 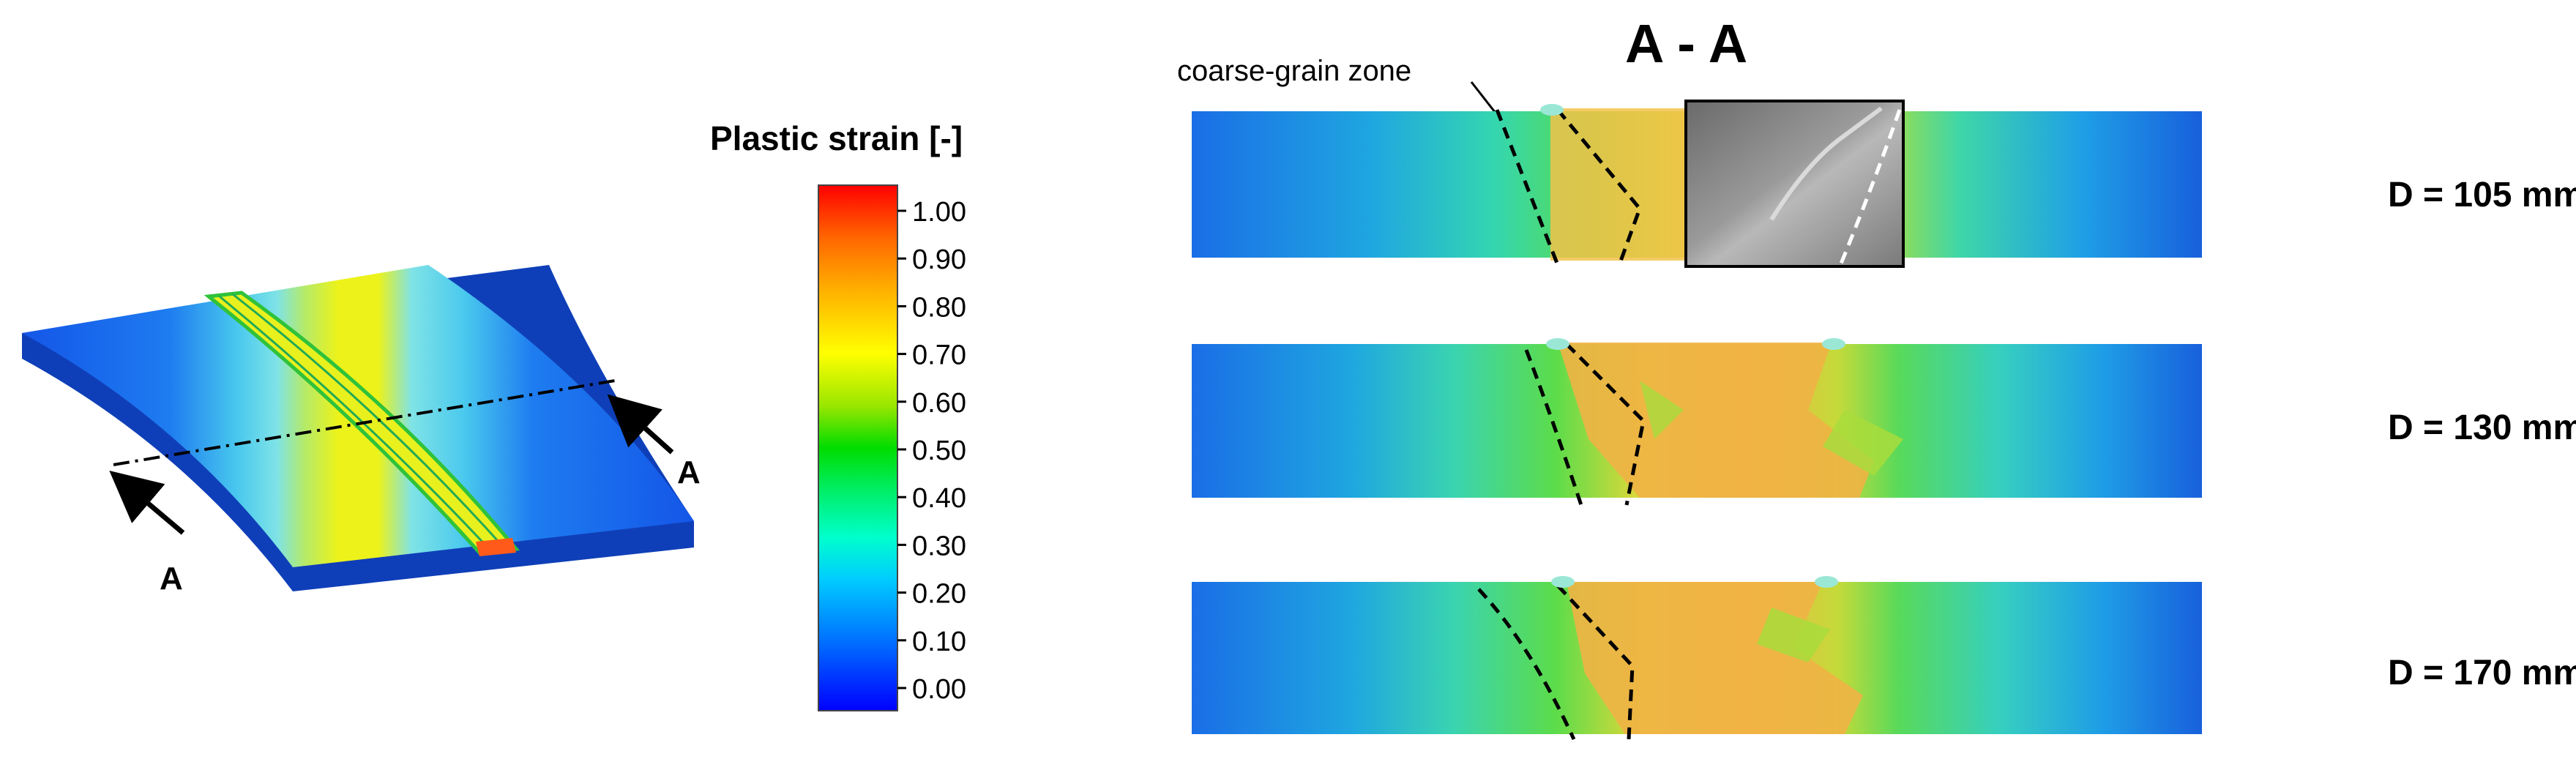 I want to click on plate-model: A A, so click(x=361, y=431).